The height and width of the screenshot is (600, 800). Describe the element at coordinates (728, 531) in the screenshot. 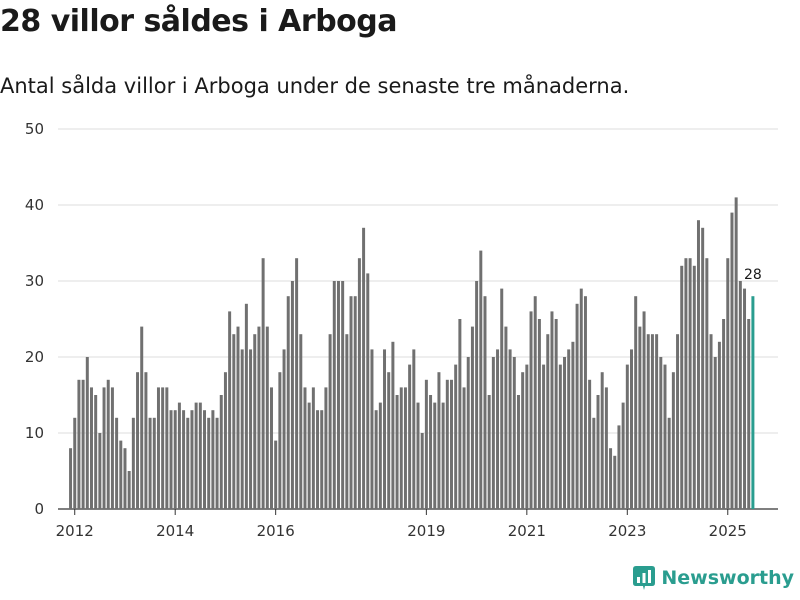

I see `x-tick-label: 2025` at that location.